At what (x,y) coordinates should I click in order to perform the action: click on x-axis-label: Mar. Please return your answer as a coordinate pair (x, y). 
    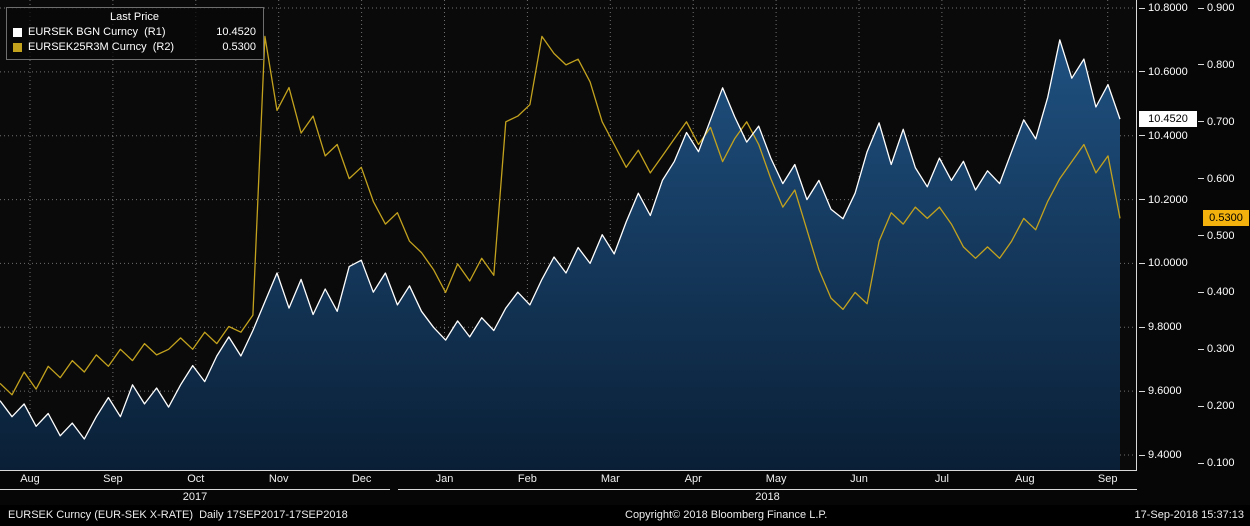
    Looking at the image, I should click on (610, 479).